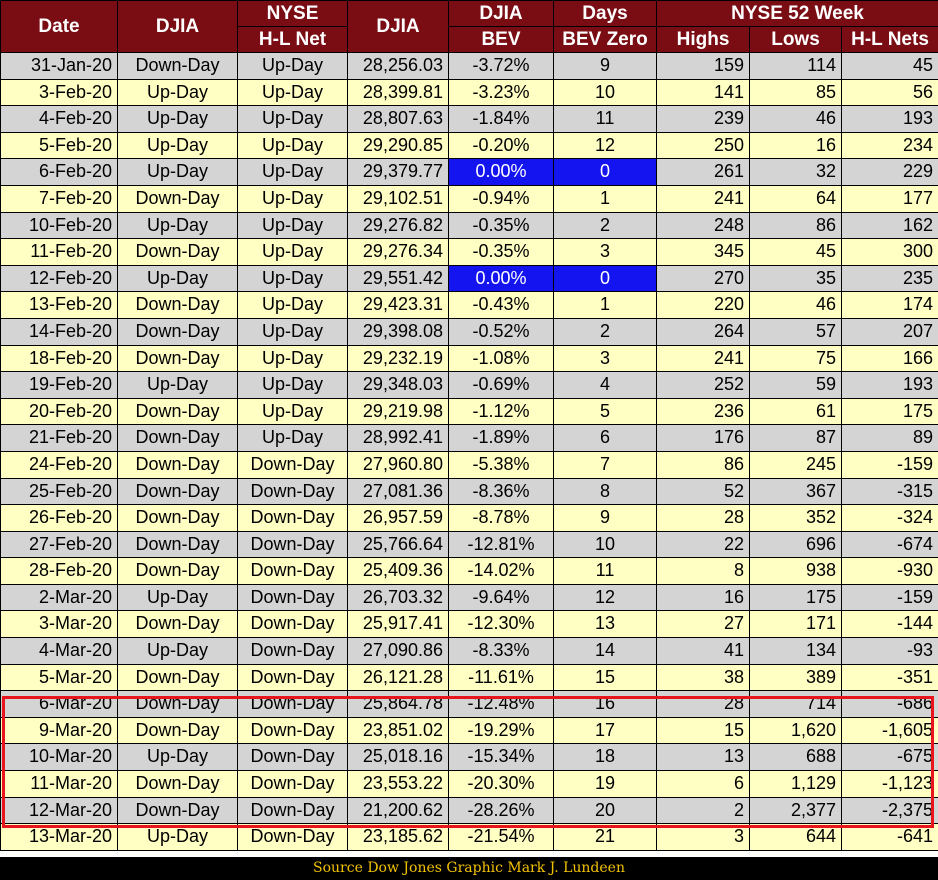 This screenshot has height=880, width=938. I want to click on cell-date: 20-Feb-20, so click(59, 411).